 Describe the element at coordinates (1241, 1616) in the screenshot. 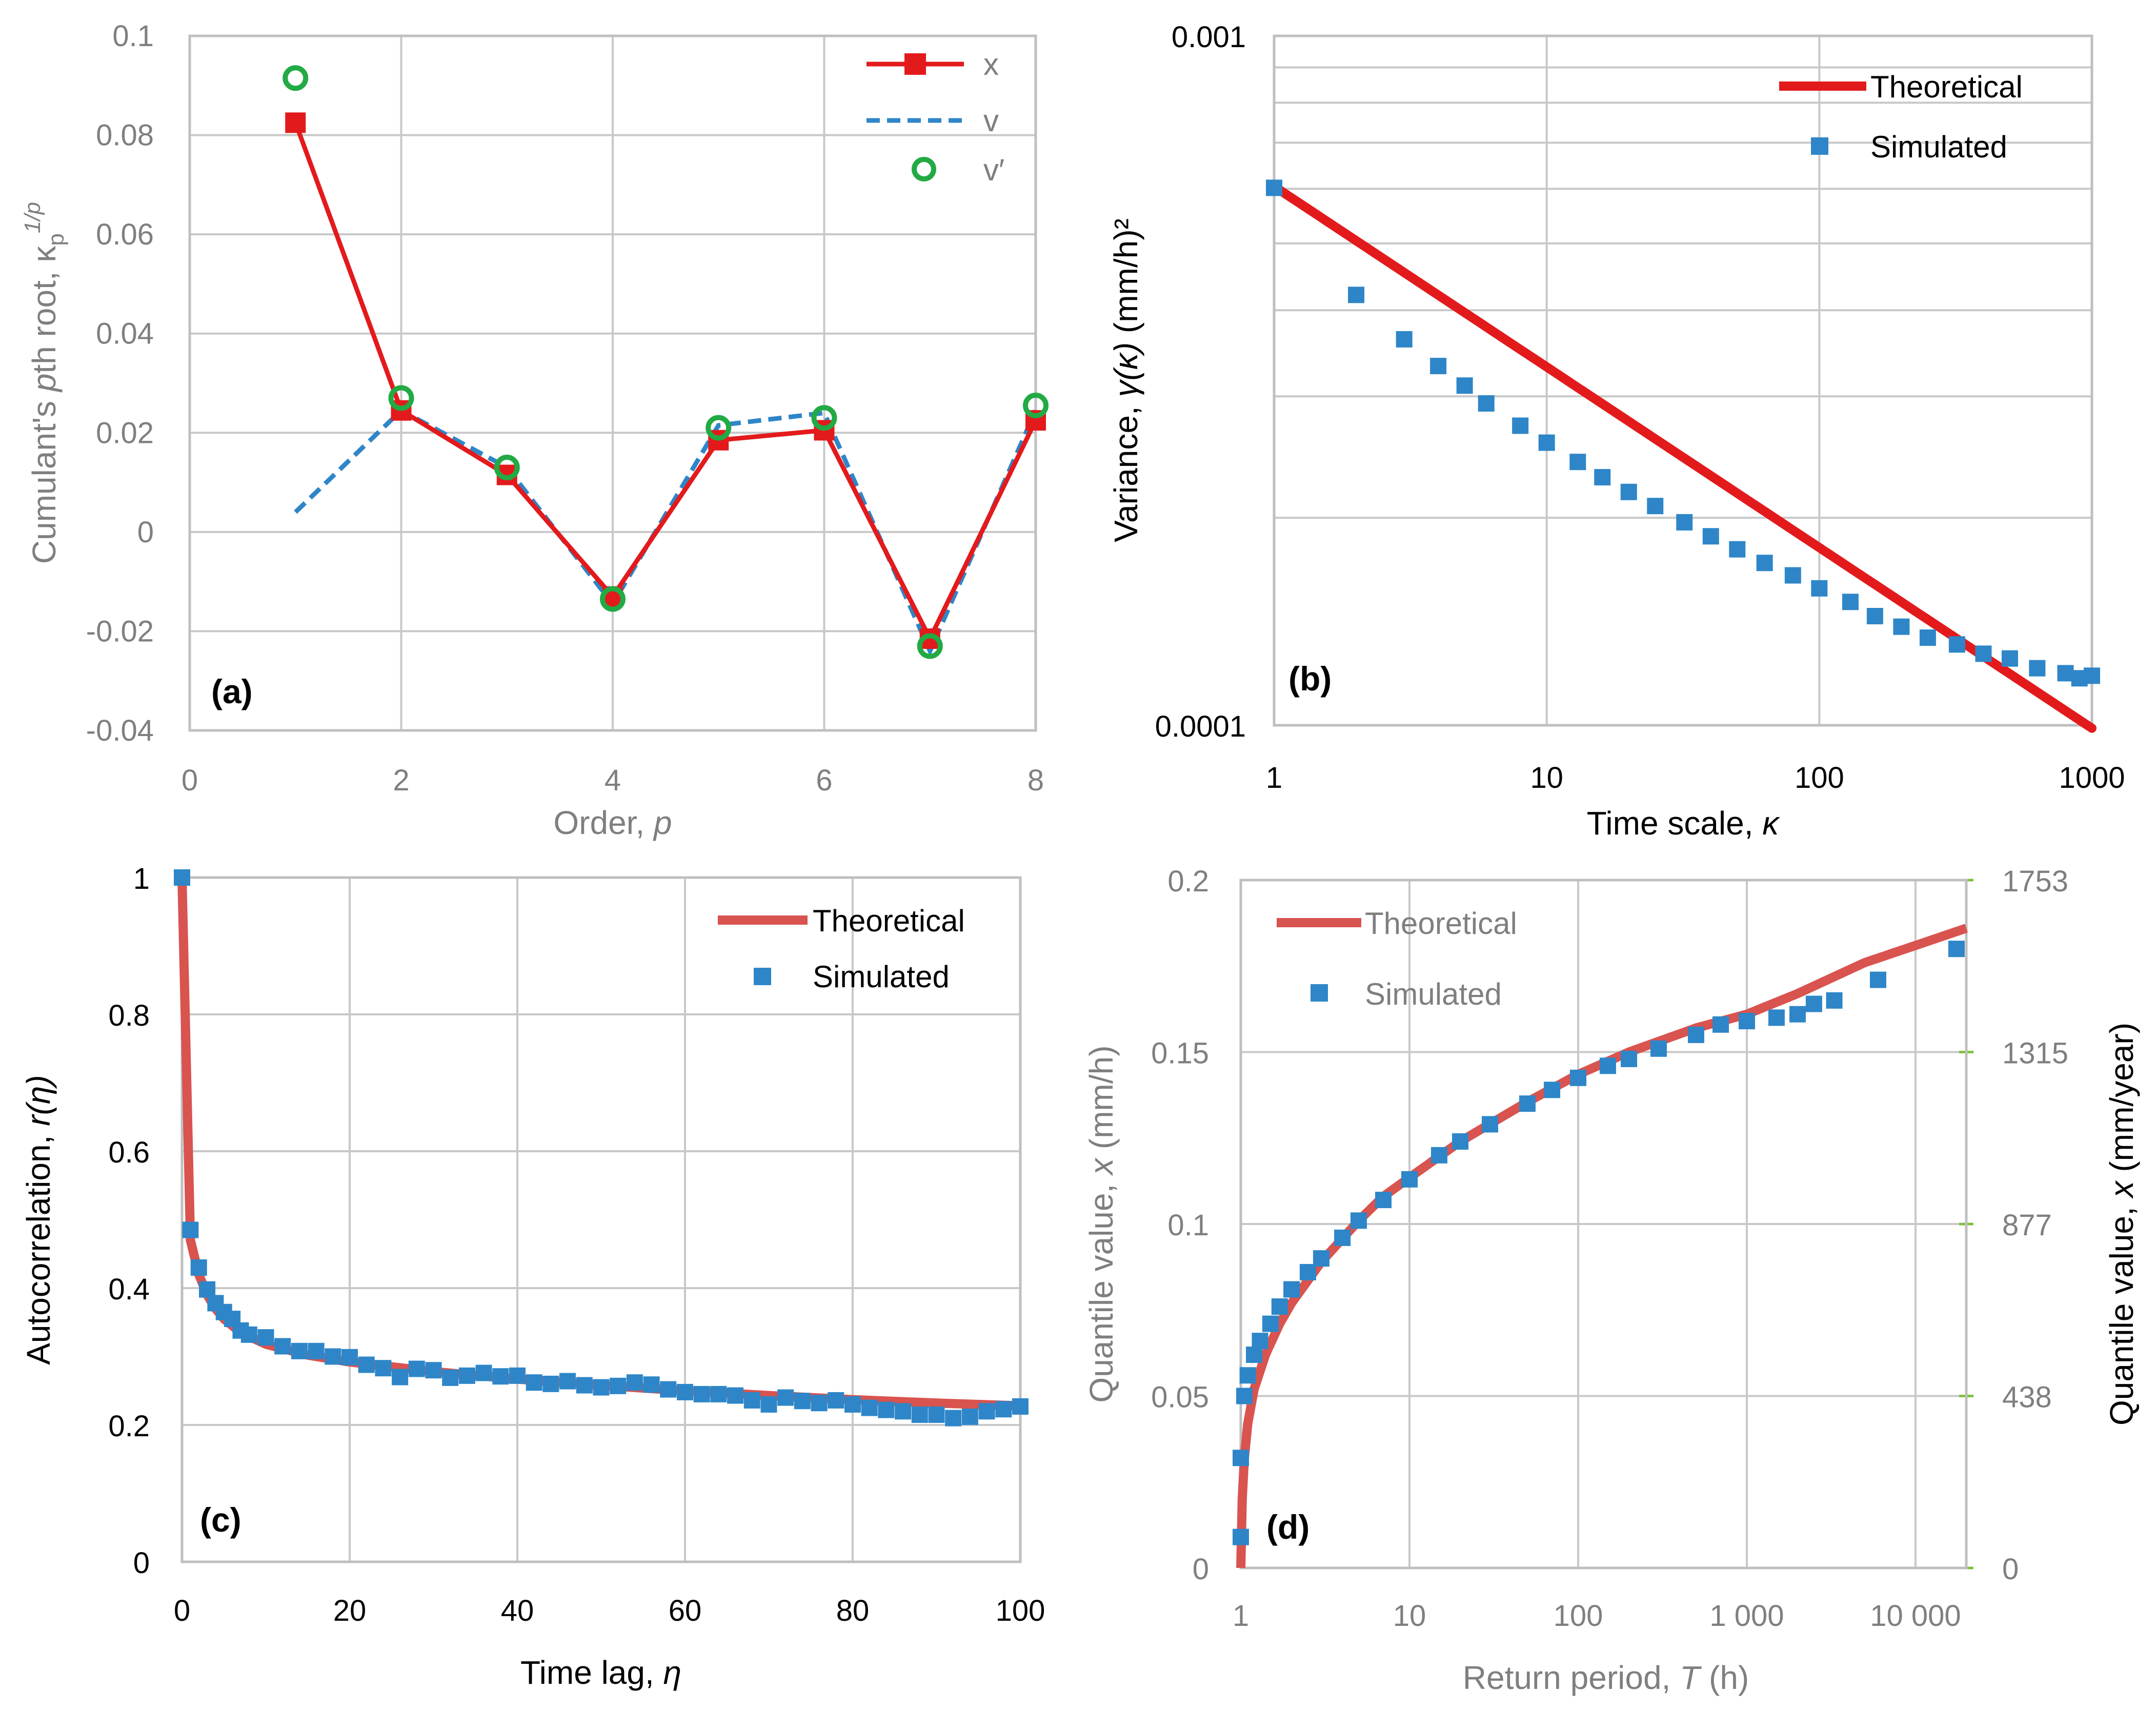

I see `x-tick-label: 1` at that location.